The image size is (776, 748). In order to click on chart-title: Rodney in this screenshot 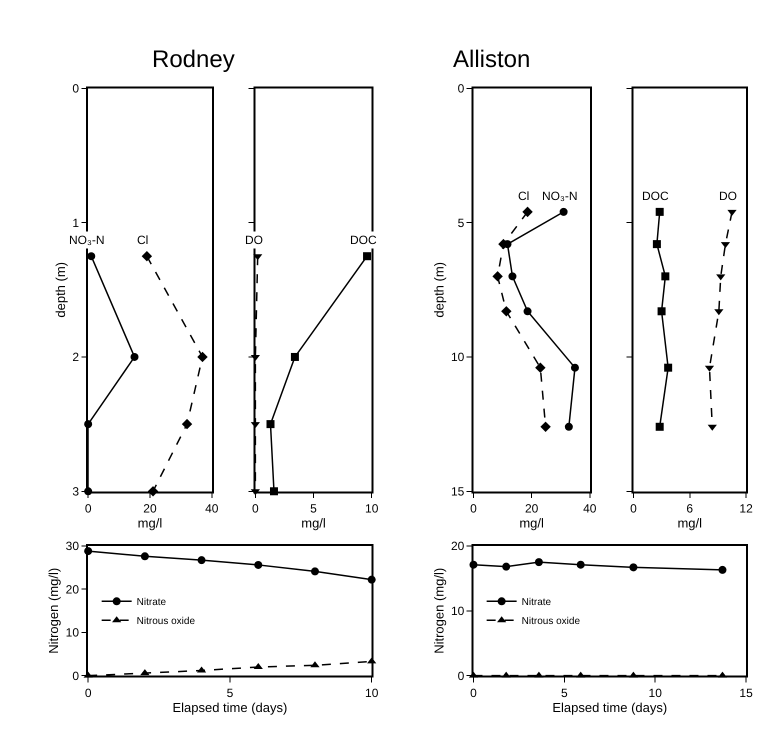, I will do `click(193, 59)`.